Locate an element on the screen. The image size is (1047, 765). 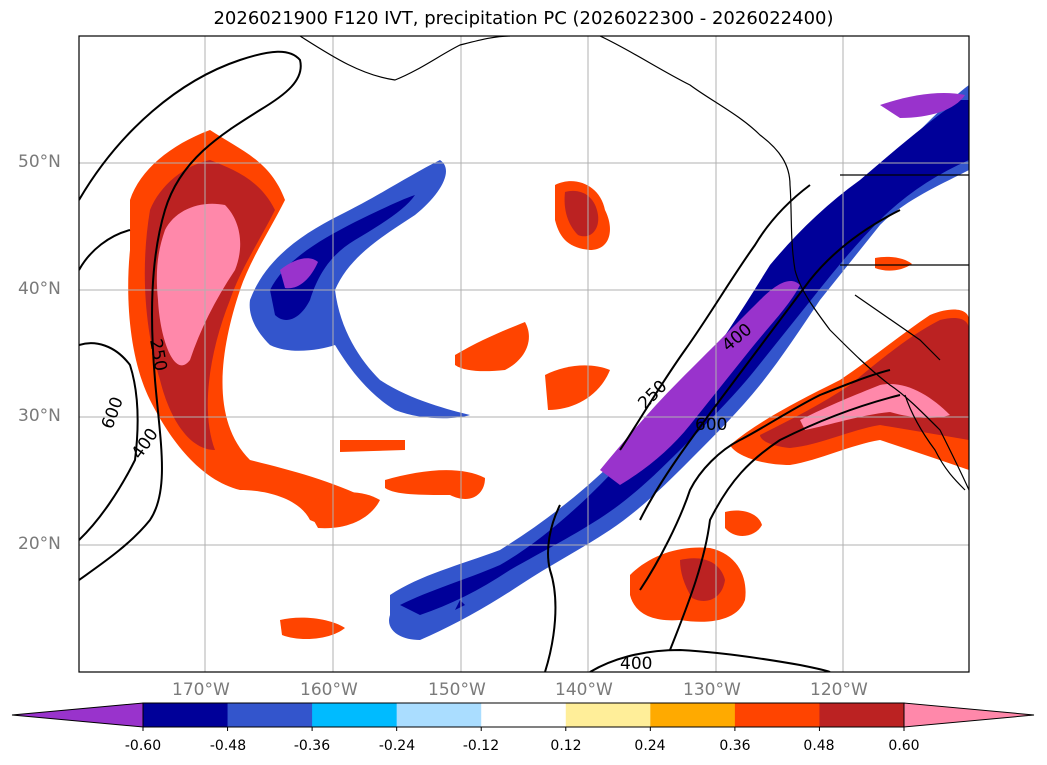
lon-label-120w: 120°W is located at coordinates (839, 690).